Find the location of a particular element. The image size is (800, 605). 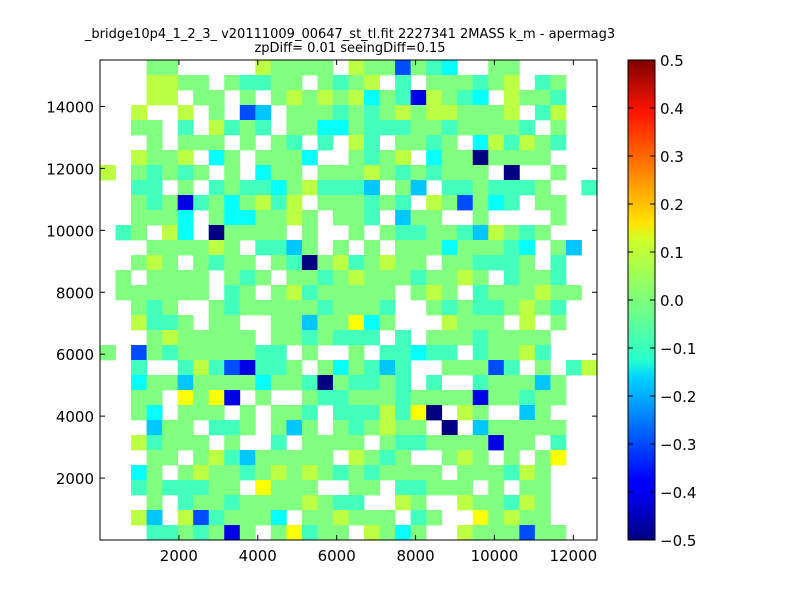

x-tick-label: 8000 is located at coordinates (415, 556).